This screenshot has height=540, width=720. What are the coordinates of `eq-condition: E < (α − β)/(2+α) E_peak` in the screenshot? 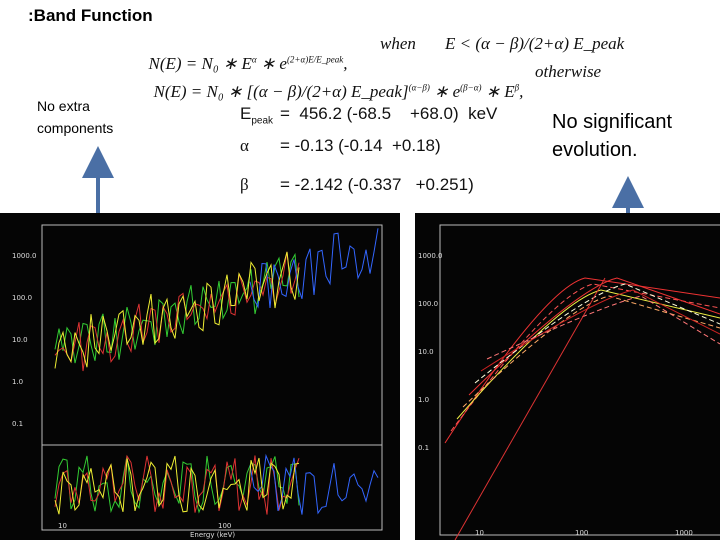 It's located at (535, 43).